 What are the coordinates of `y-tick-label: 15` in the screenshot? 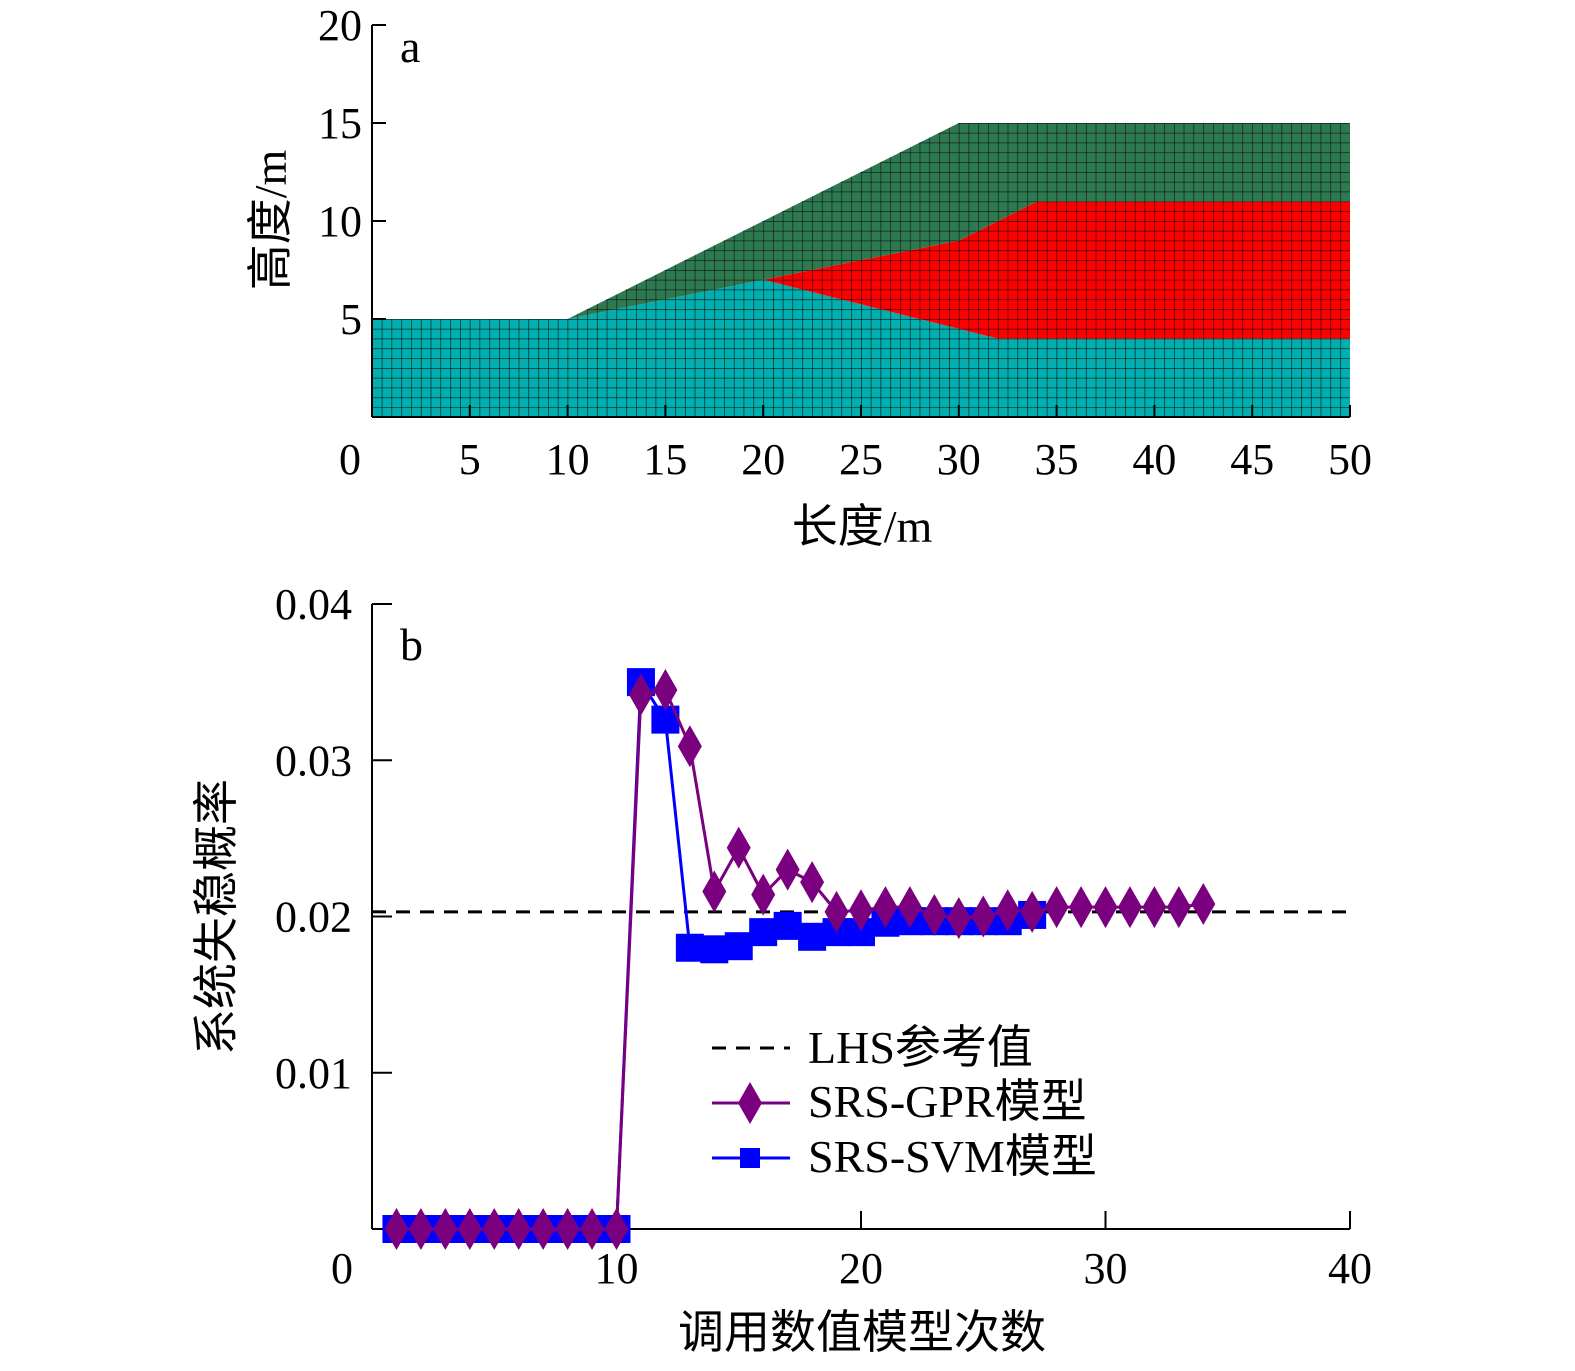 It's located at (340, 123).